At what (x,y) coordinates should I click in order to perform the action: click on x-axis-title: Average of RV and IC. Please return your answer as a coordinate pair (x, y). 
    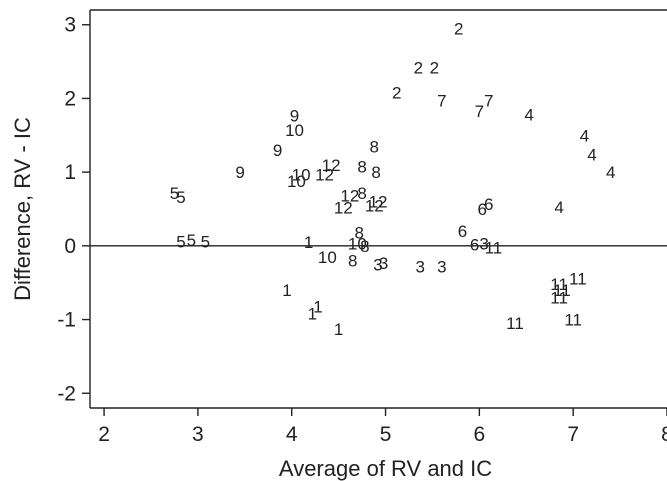
    Looking at the image, I should click on (385, 468).